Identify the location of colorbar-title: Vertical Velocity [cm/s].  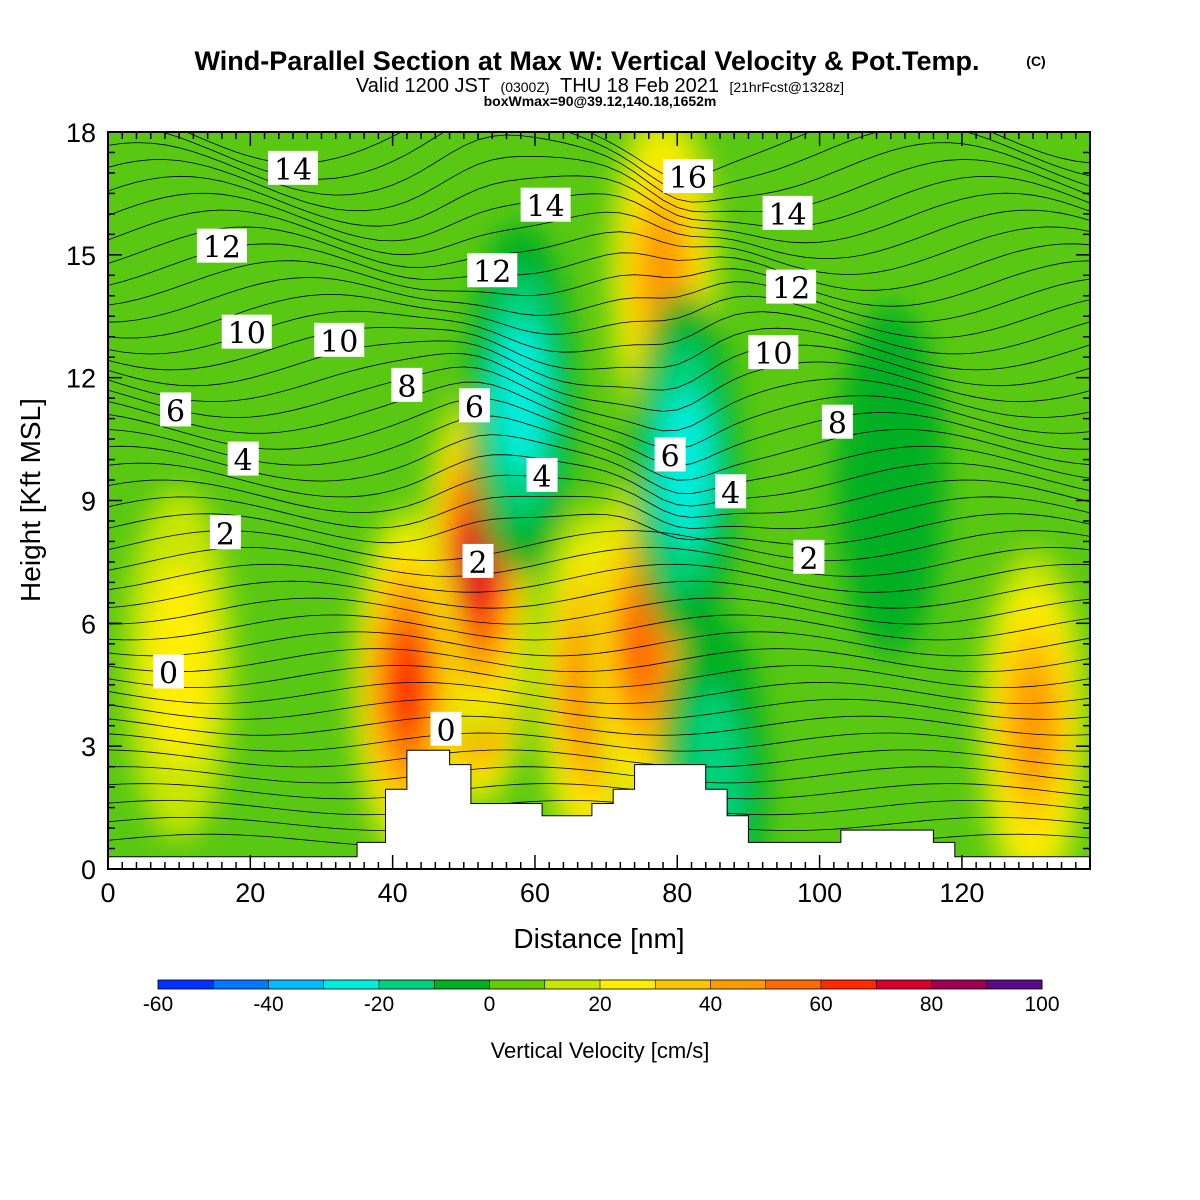
(600, 1050).